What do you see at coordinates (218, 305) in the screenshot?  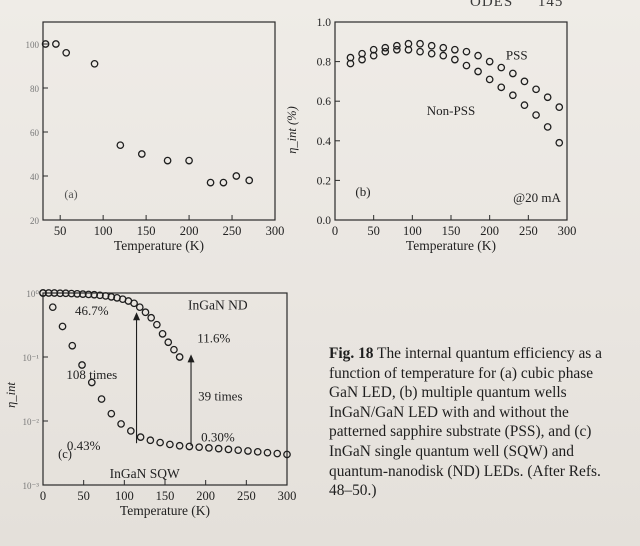 I see `series-label-ingan-nd: InGaN ND` at bounding box center [218, 305].